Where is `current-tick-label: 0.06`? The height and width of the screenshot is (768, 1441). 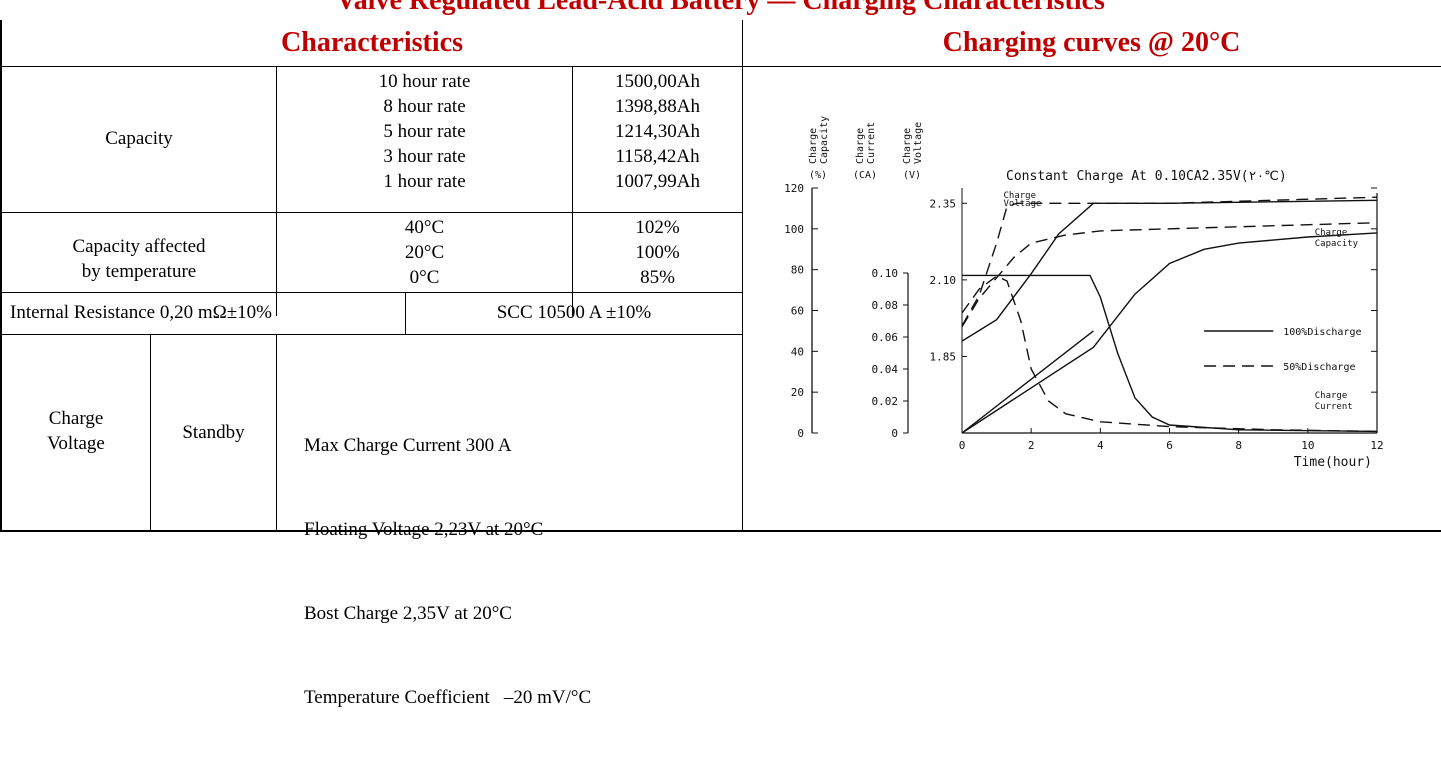
current-tick-label: 0.06 is located at coordinates (885, 337).